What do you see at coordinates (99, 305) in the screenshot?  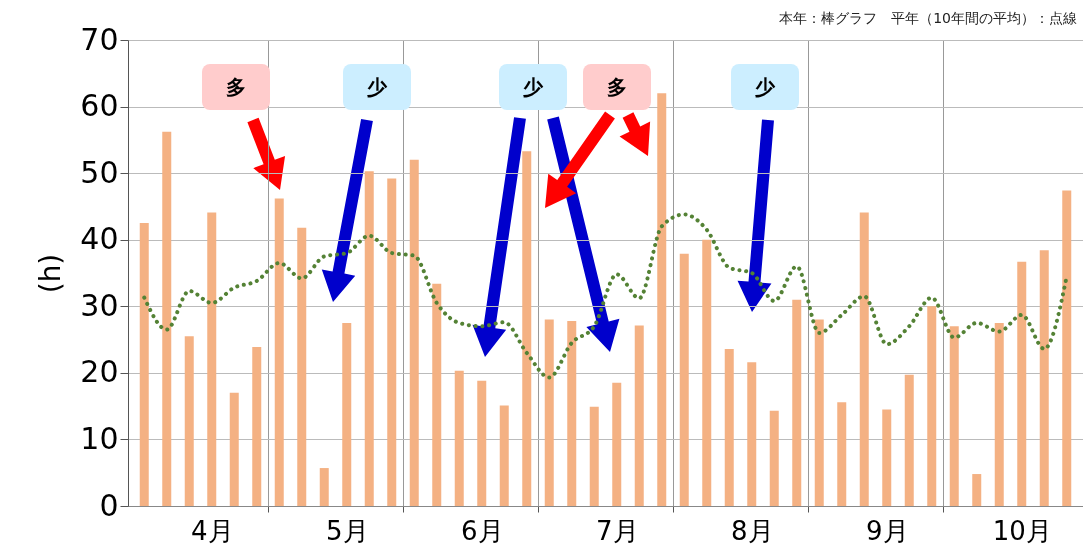 I see `y-tick-label: 30` at bounding box center [99, 305].